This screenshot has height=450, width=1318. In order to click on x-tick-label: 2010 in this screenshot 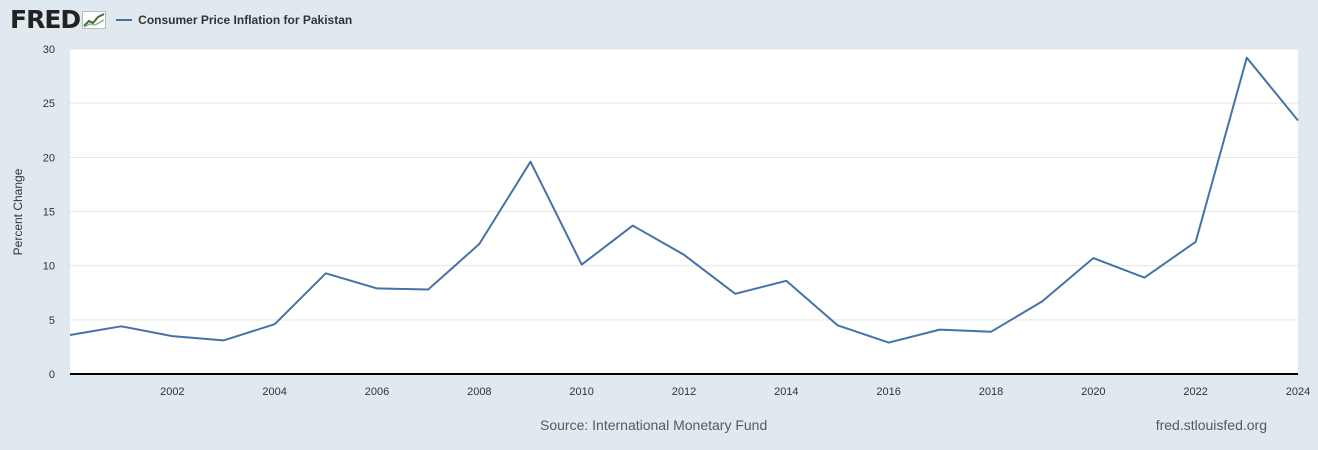, I will do `click(581, 392)`.